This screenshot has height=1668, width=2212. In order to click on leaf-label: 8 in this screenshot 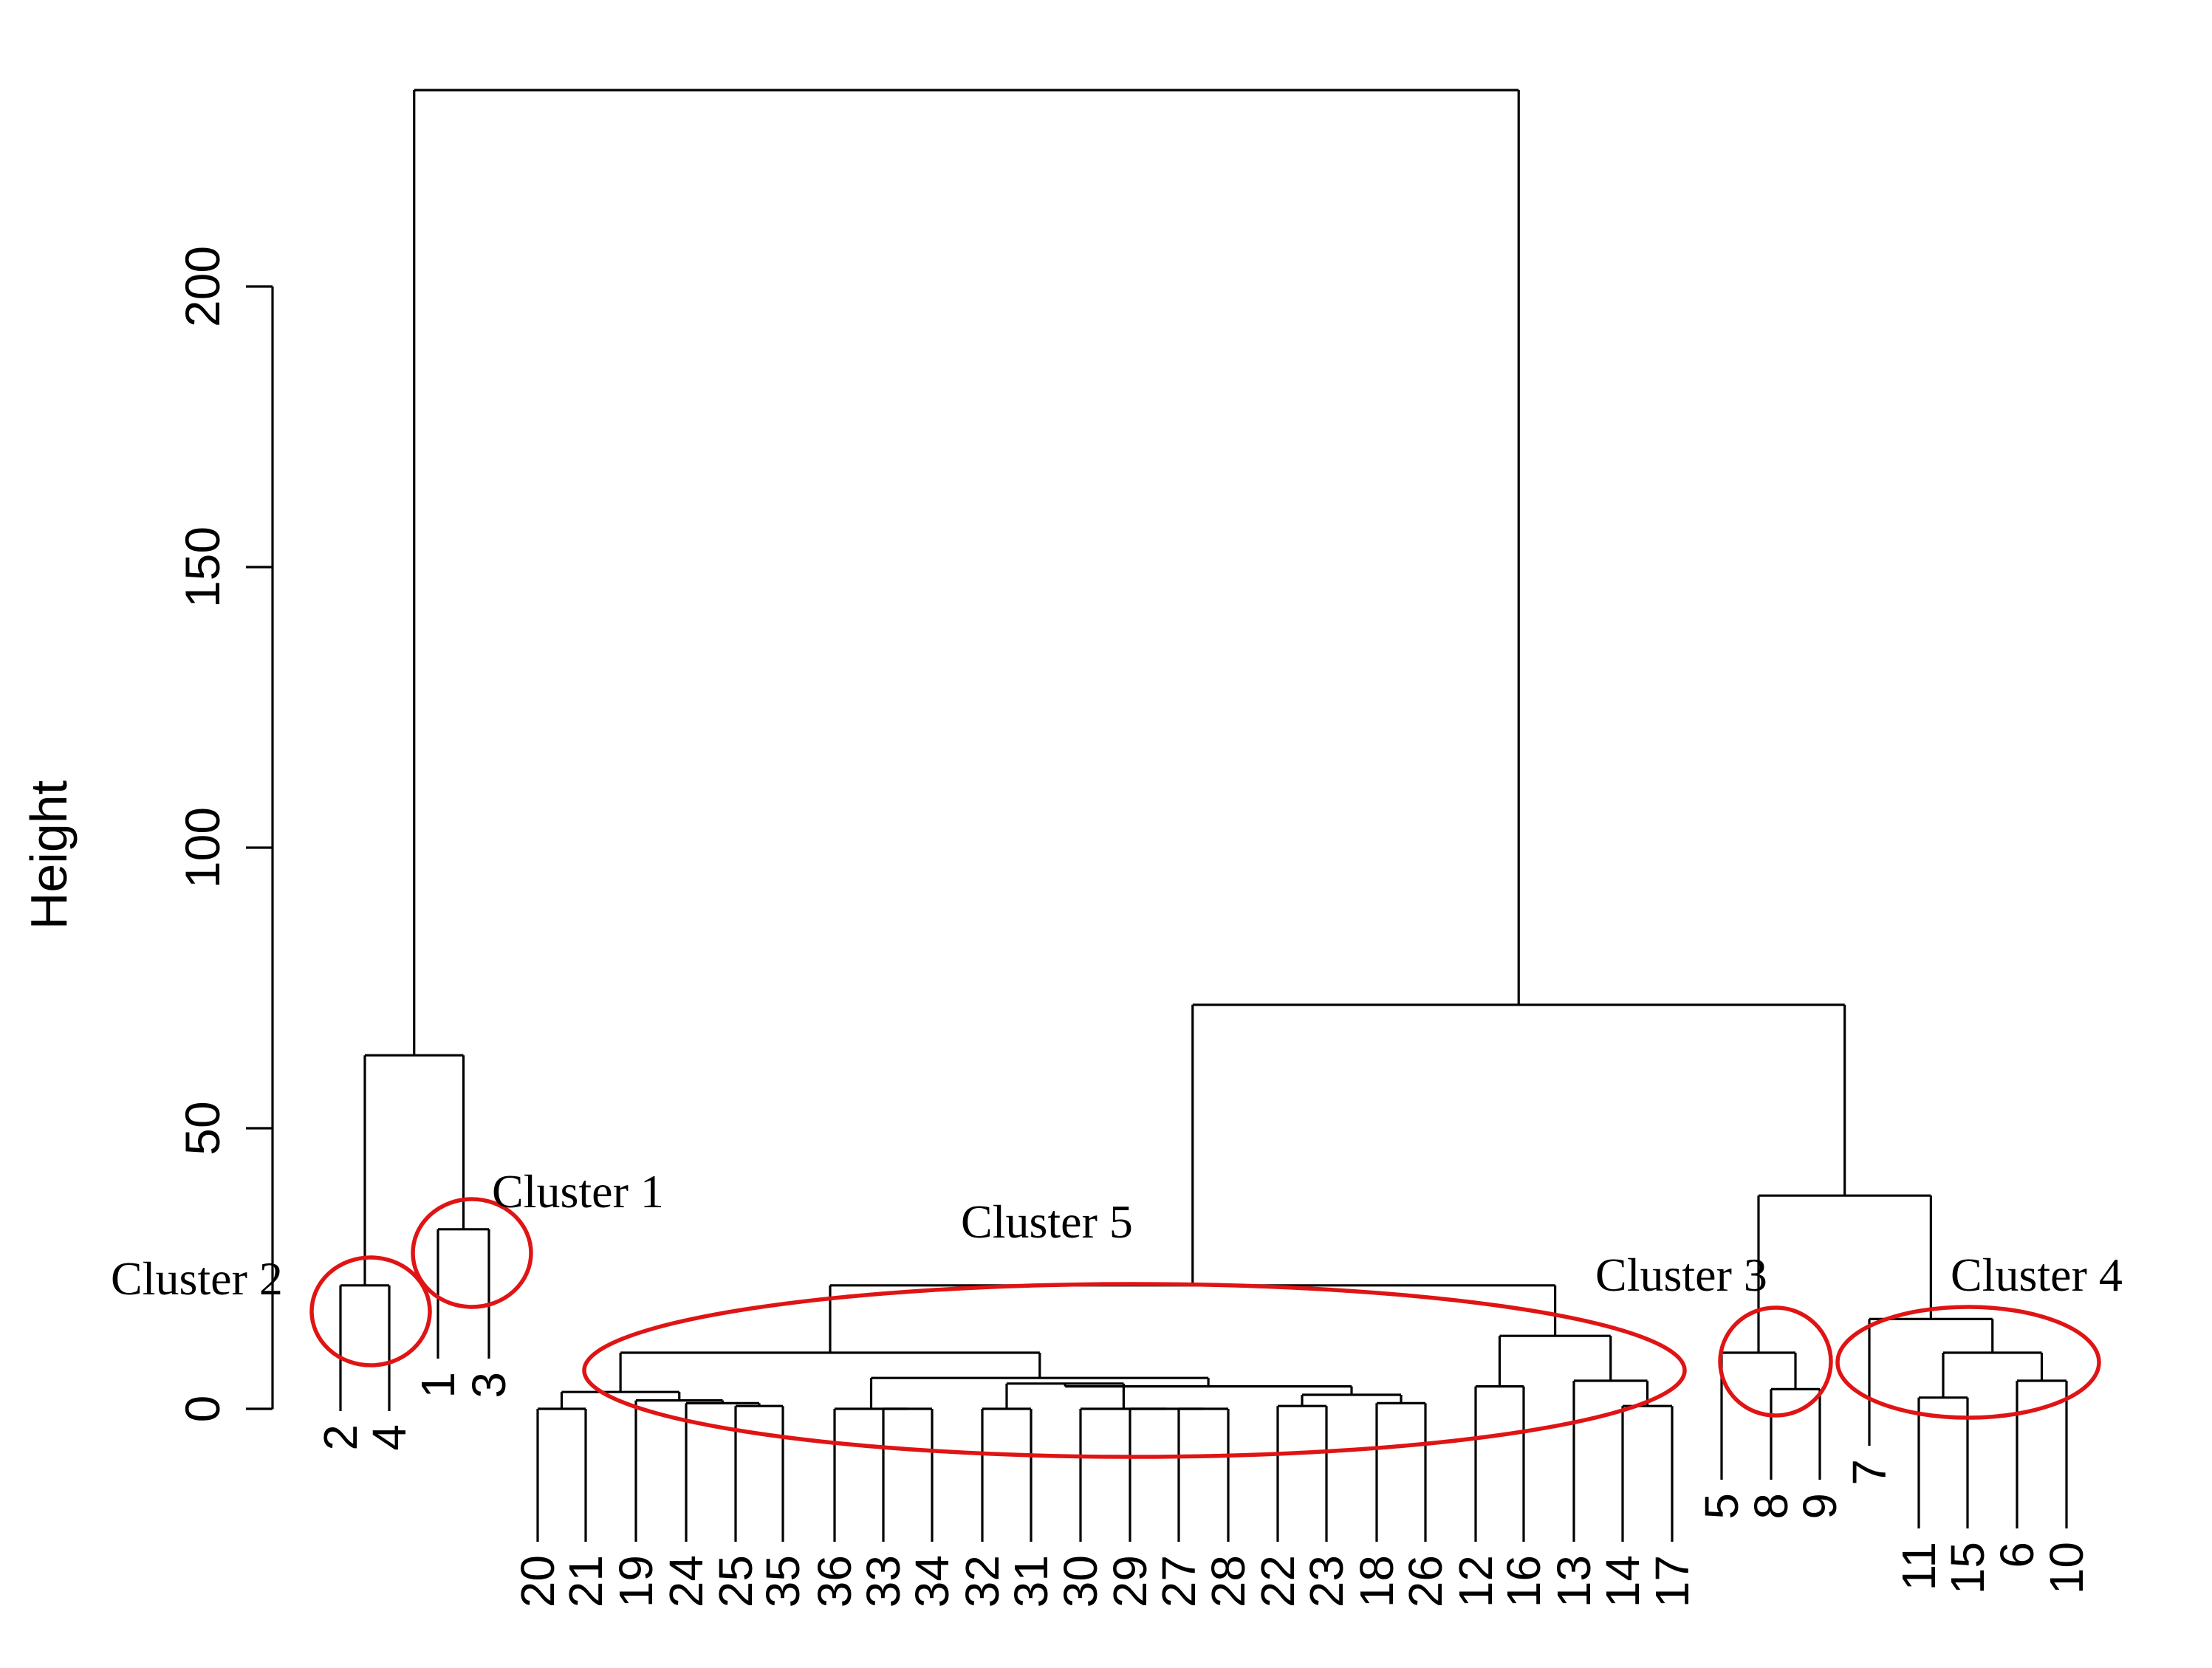, I will do `click(1771, 1507)`.